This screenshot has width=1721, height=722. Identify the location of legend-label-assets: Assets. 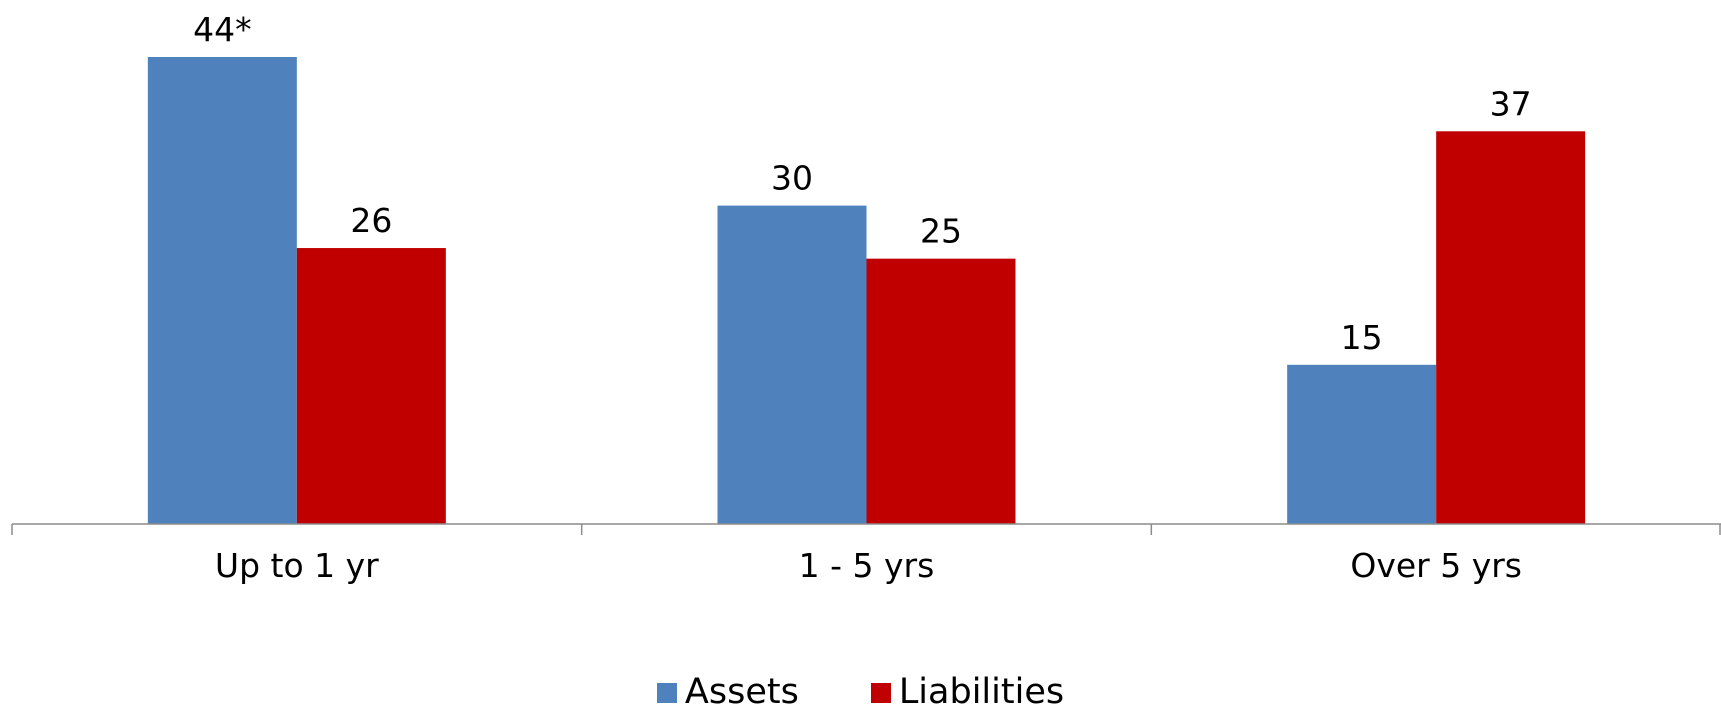
(741, 692).